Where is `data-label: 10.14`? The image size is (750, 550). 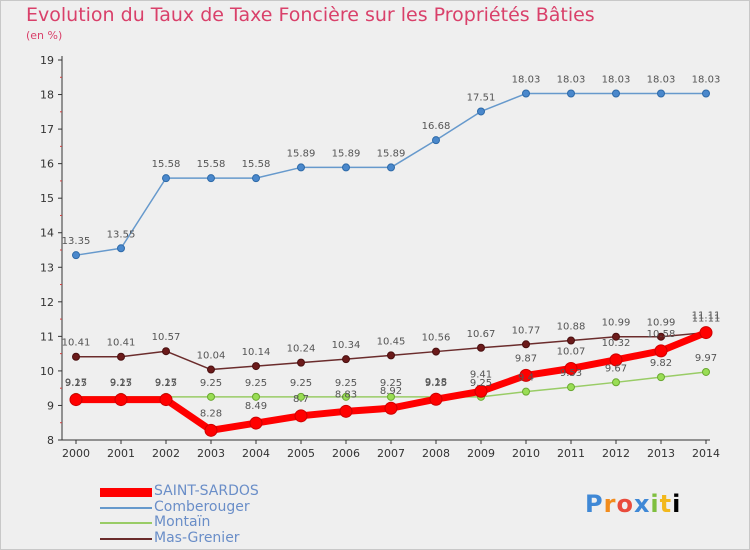
data-label: 10.14 is located at coordinates (256, 352).